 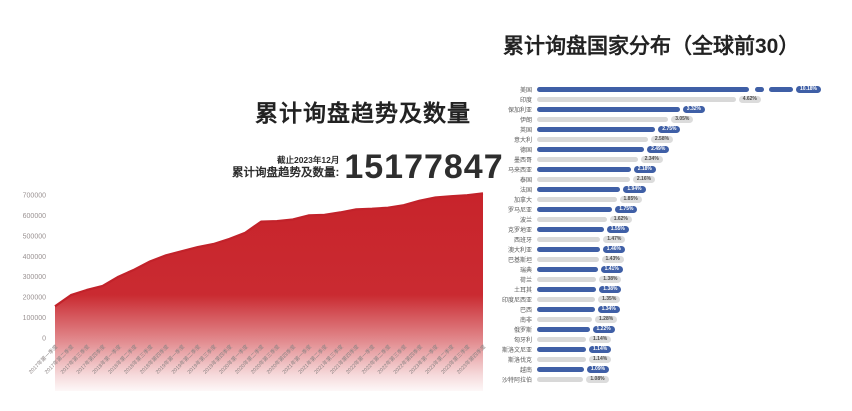 I want to click on country-value-pill: 1.55%, so click(x=617, y=229).